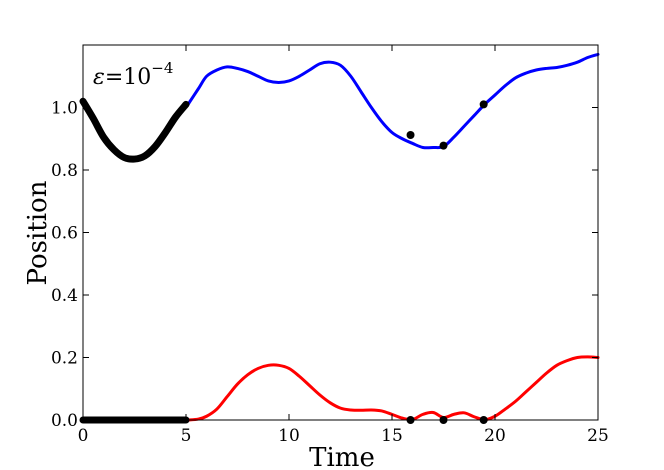 The height and width of the screenshot is (470, 664). What do you see at coordinates (64, 109) in the screenshot?
I see `y-tick-label-5: 1.0` at bounding box center [64, 109].